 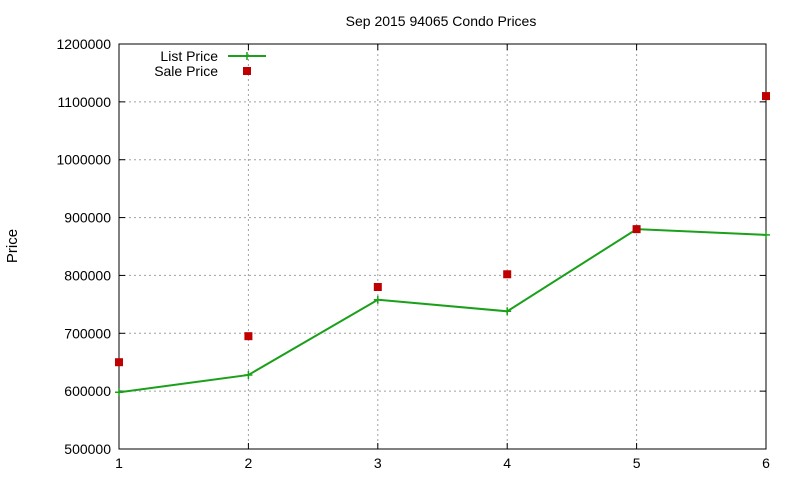 I want to click on y-tick-label: 1000000, so click(x=83, y=160).